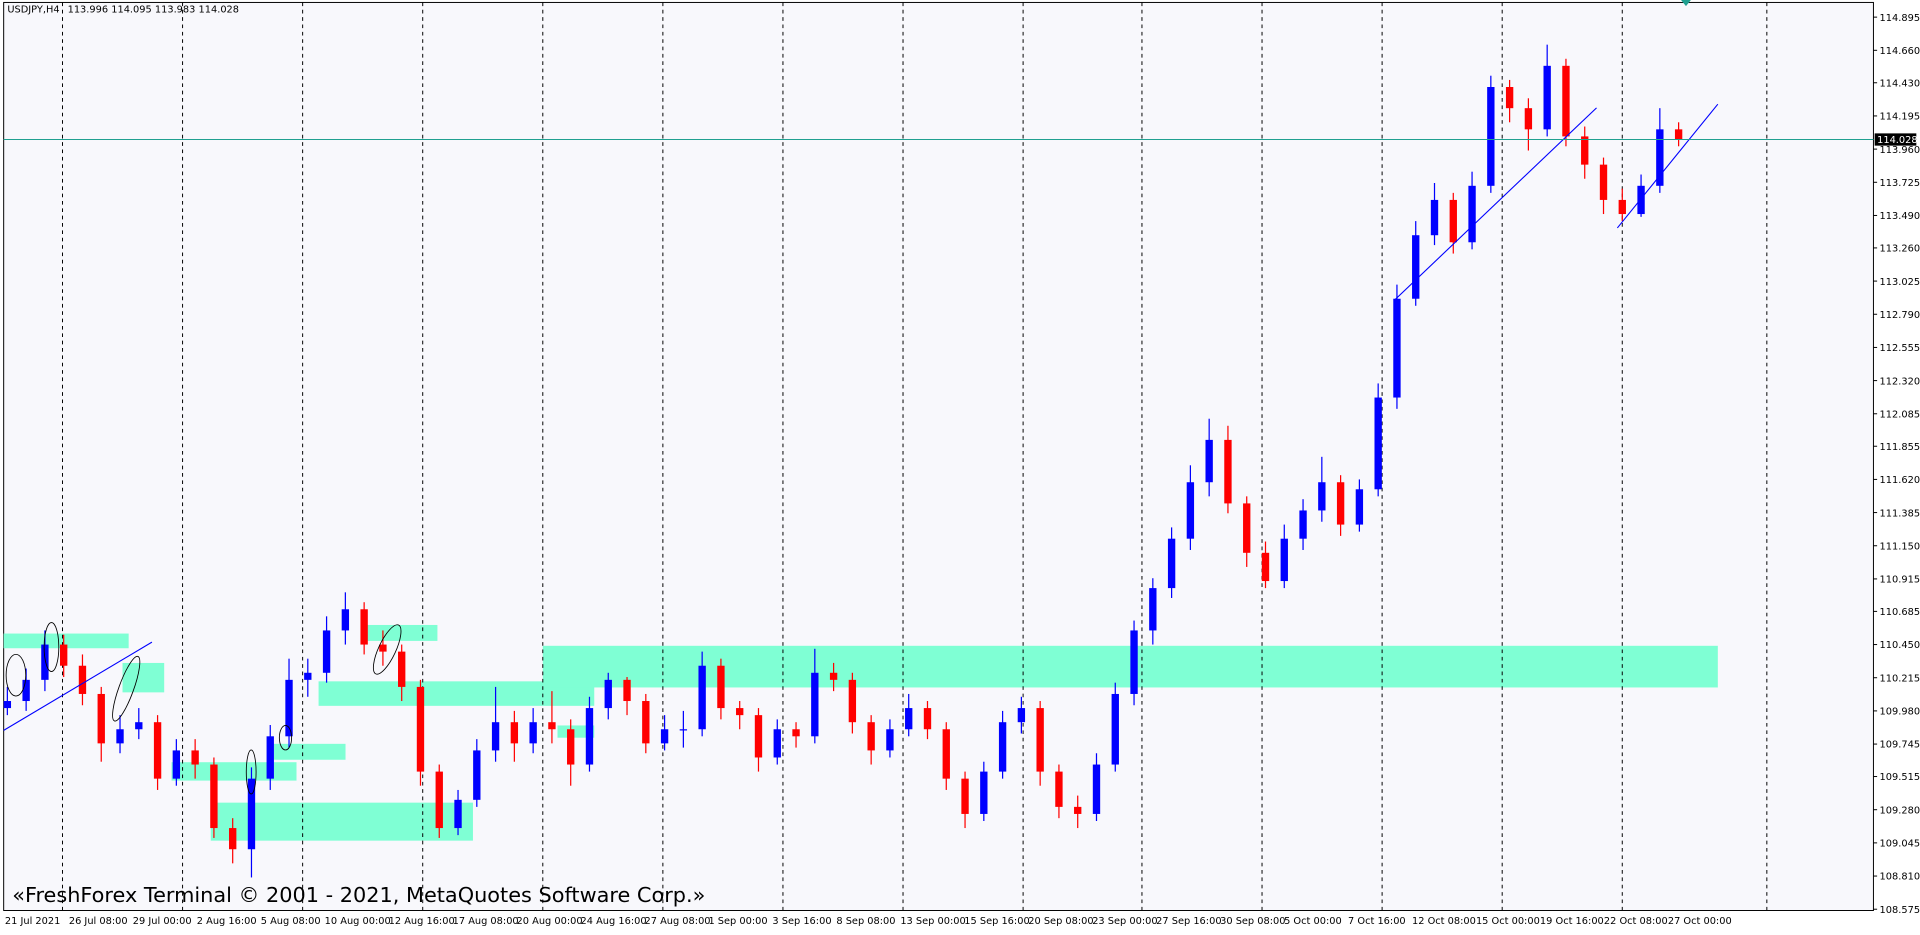 The height and width of the screenshot is (935, 1920). What do you see at coordinates (227, 921) in the screenshot?
I see `x-tick-label: 2 Aug 16:00` at bounding box center [227, 921].